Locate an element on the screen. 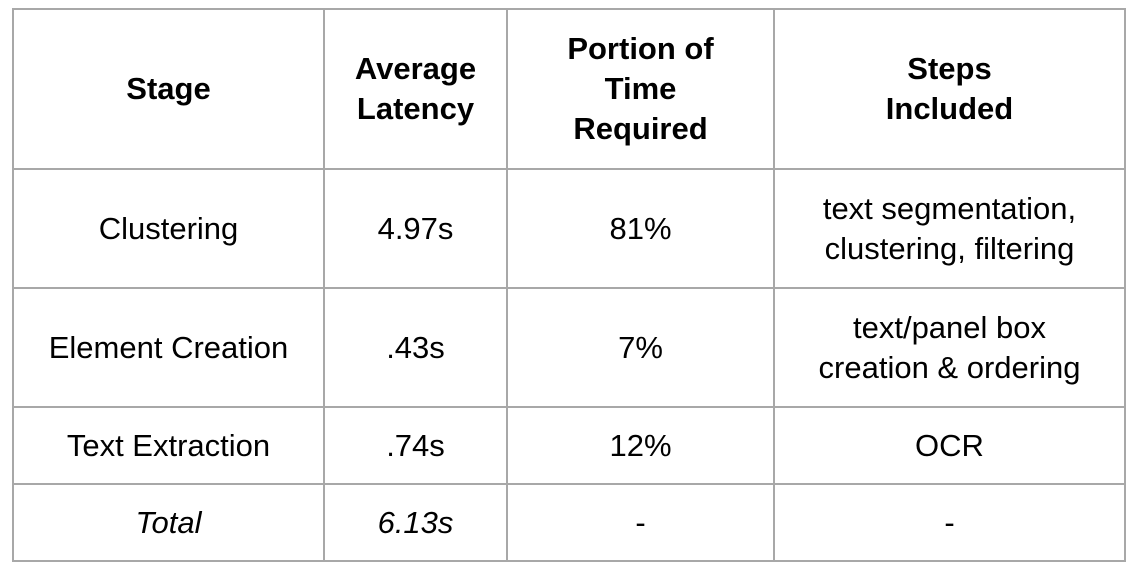 This screenshot has height=569, width=1134. header-stage-line: Stage is located at coordinates (168, 88).